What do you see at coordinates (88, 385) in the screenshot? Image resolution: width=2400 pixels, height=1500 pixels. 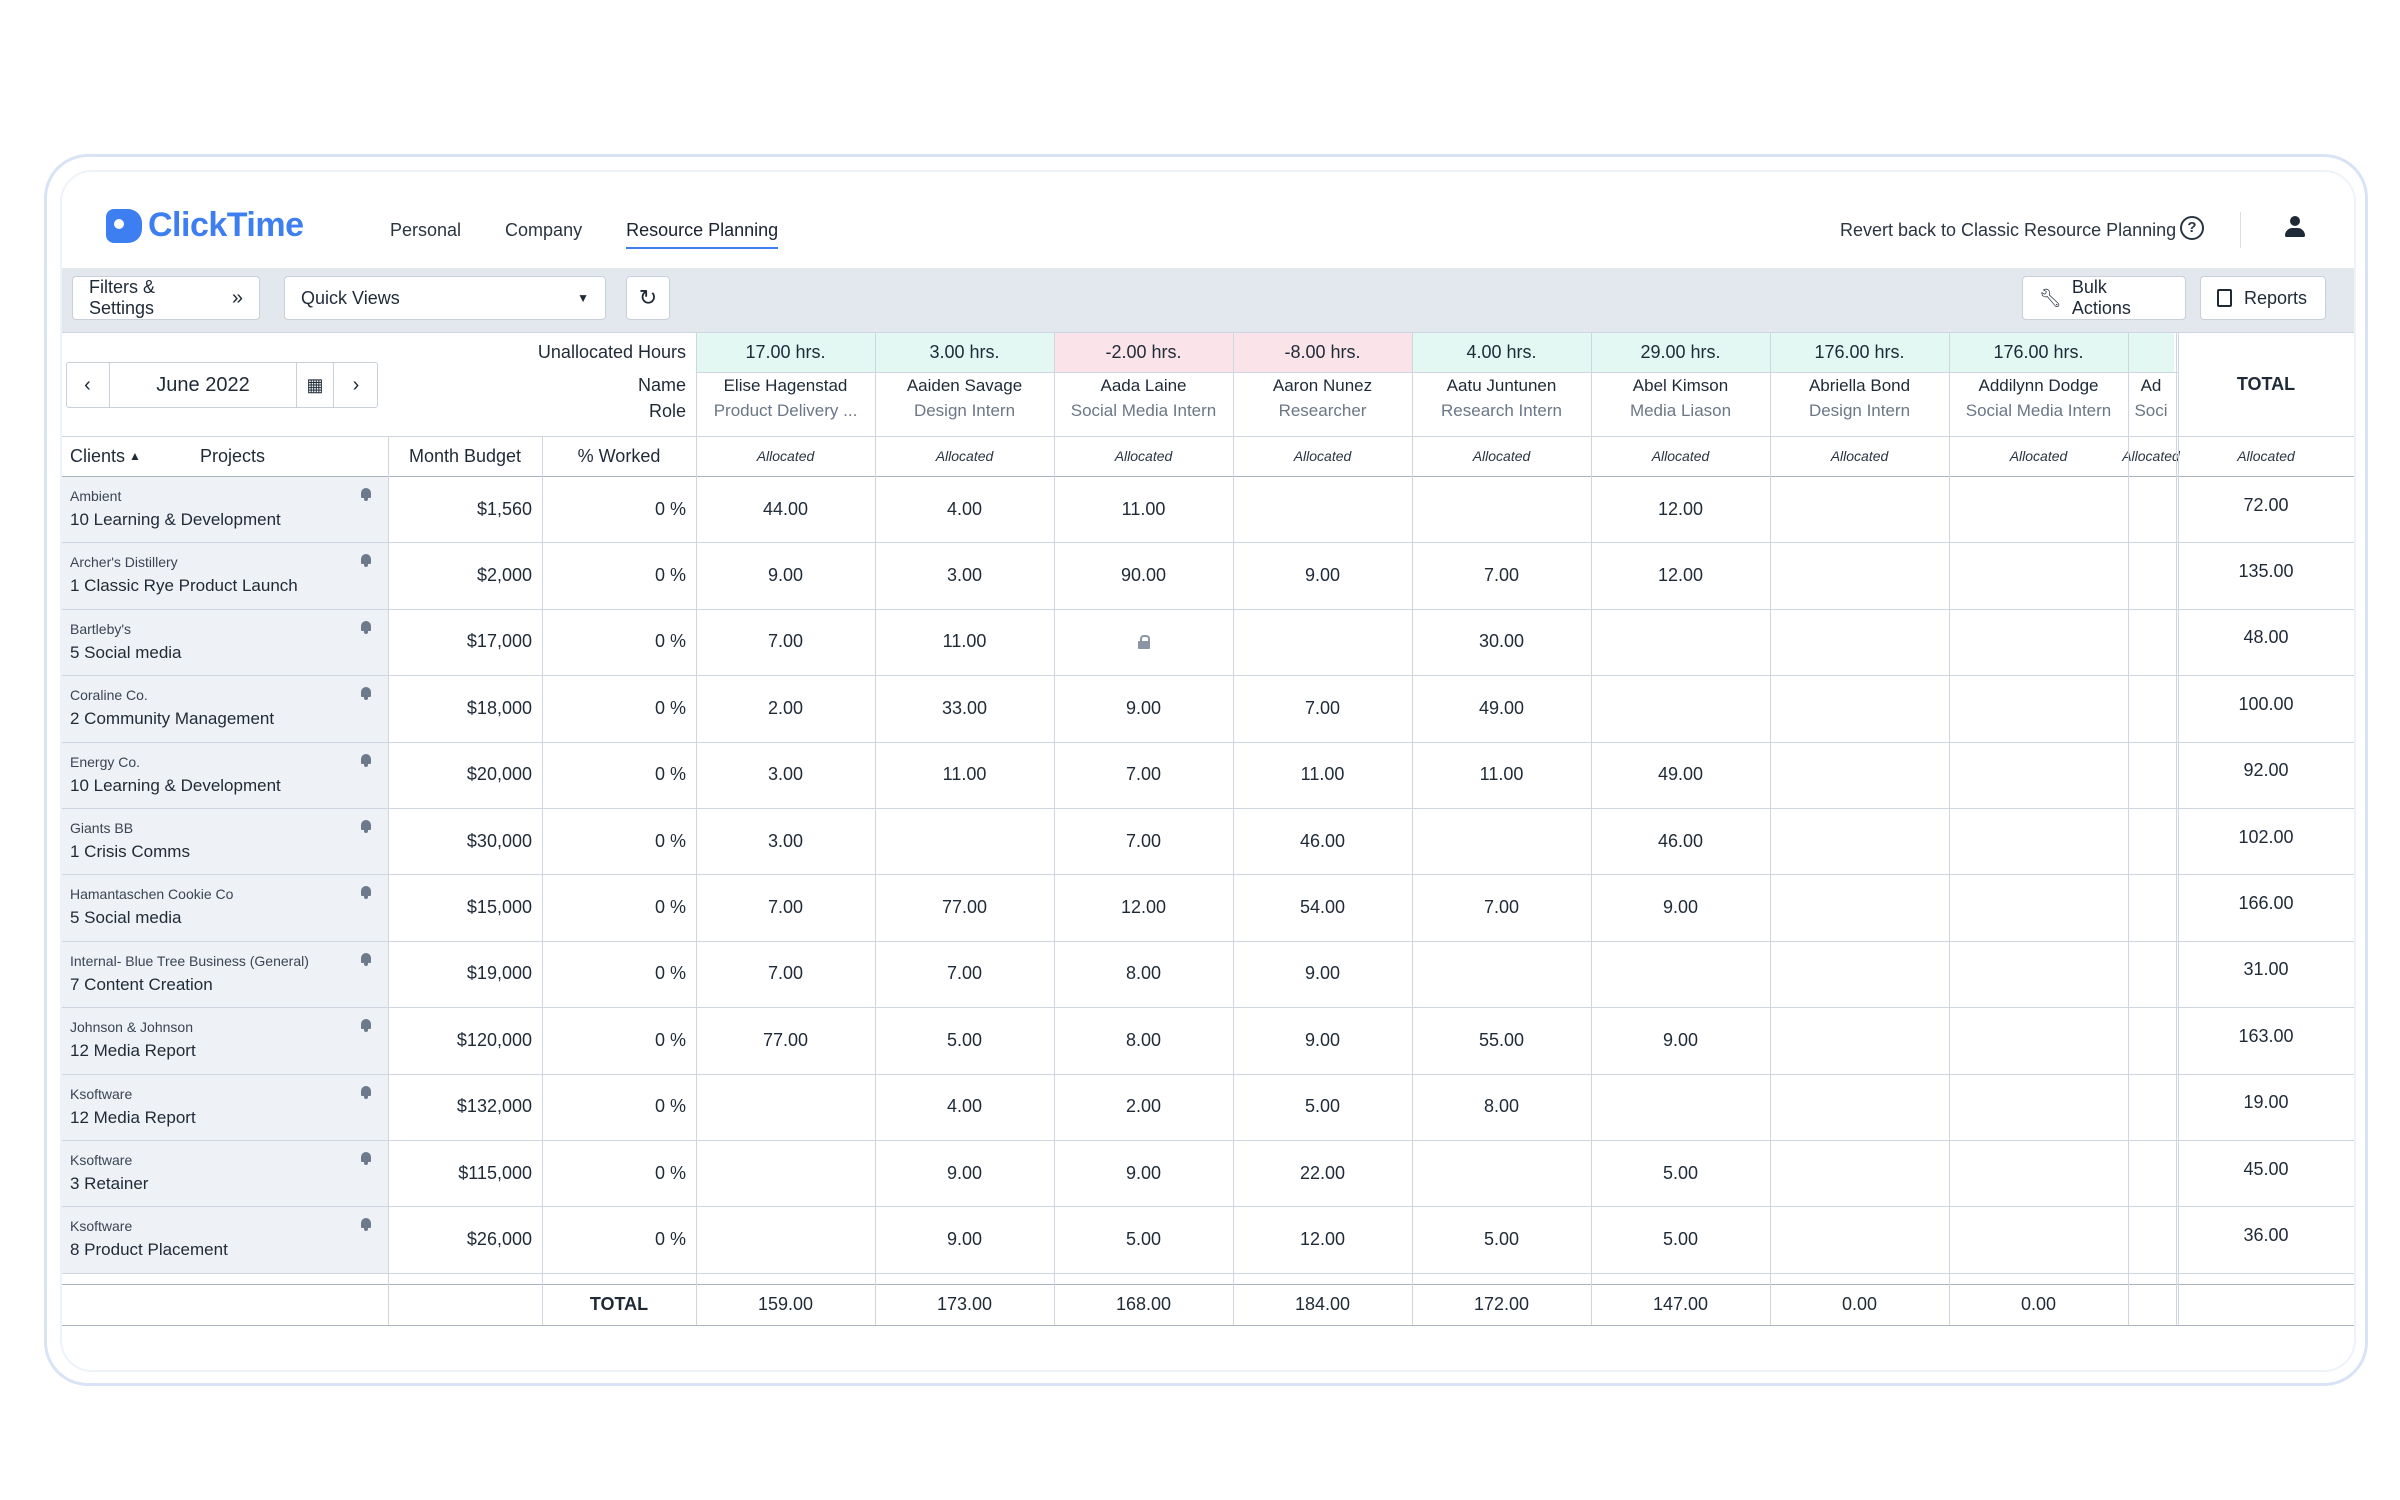 I see `prev-month-button: ‹` at bounding box center [88, 385].